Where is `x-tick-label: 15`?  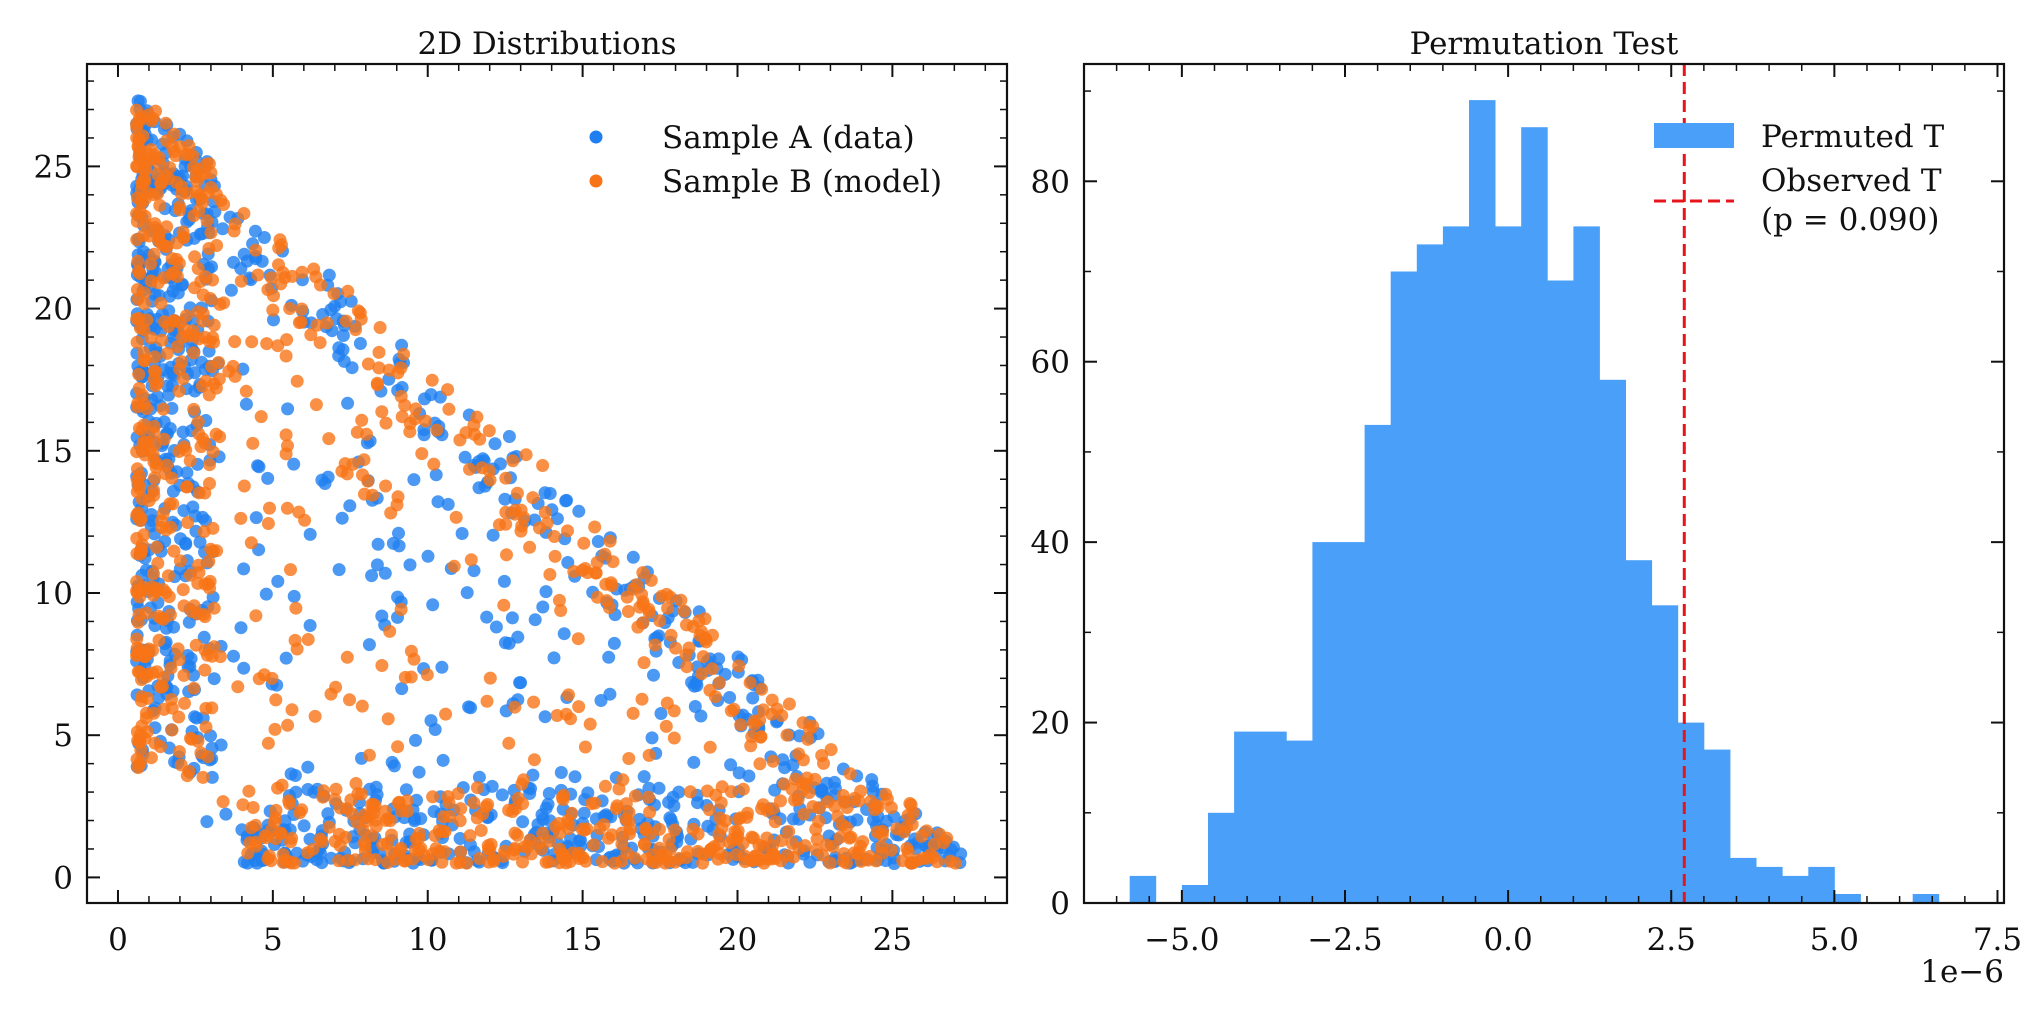 x-tick-label: 15 is located at coordinates (582, 940).